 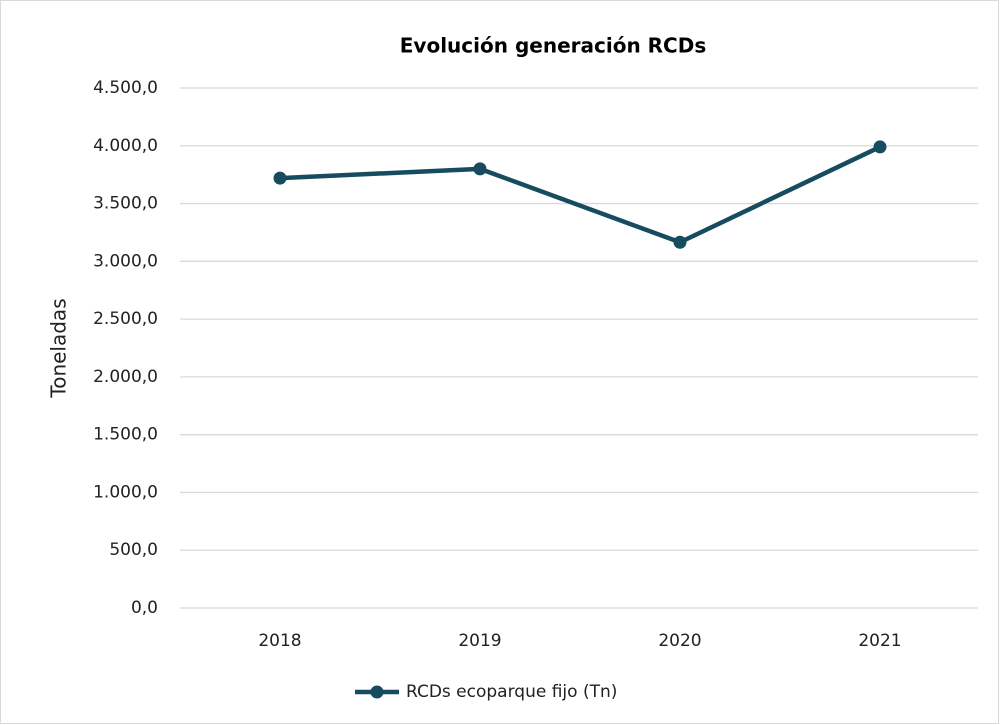 I want to click on y-tick-label: 3.500,0, so click(x=125, y=204).